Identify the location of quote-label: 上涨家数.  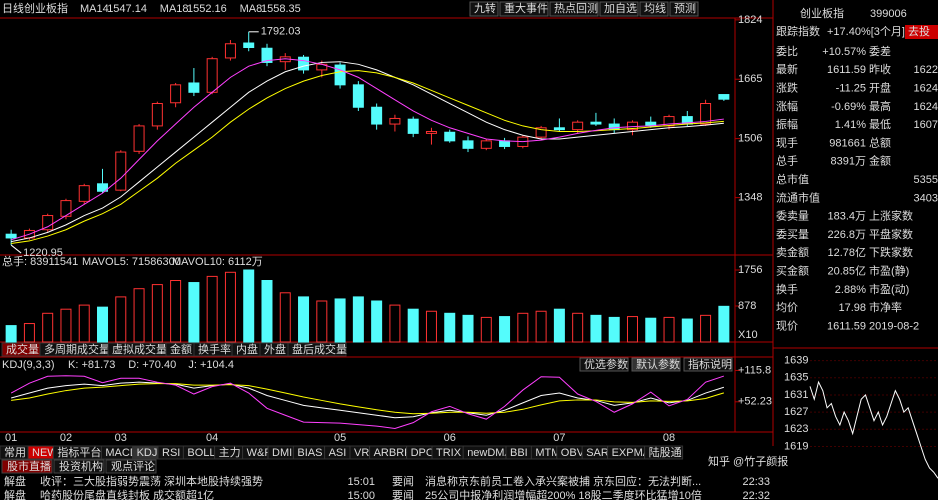
(891, 216).